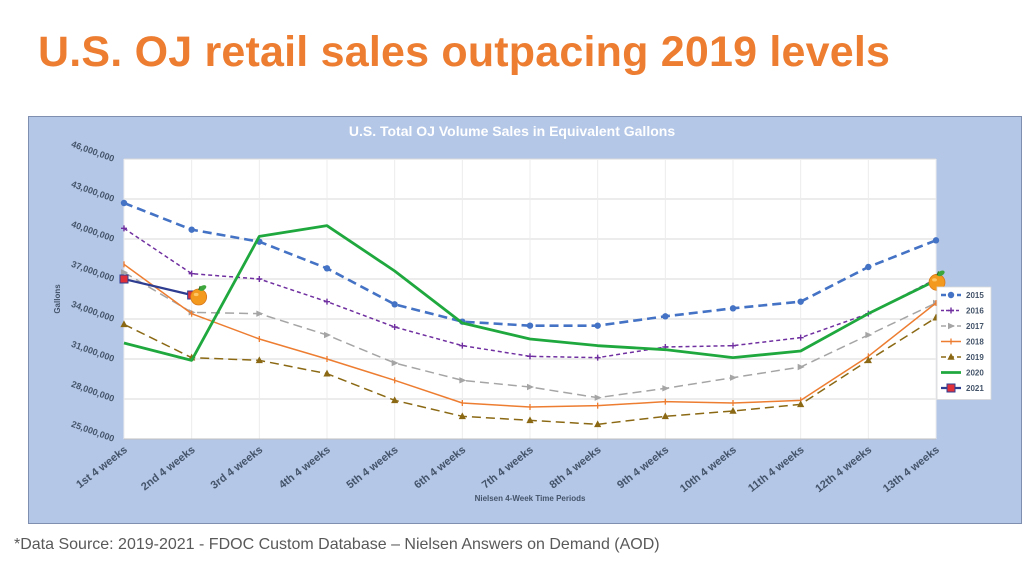 The height and width of the screenshot is (576, 1024). Describe the element at coordinates (93, 151) in the screenshot. I see `y-tick-label: 46,000,000` at that location.